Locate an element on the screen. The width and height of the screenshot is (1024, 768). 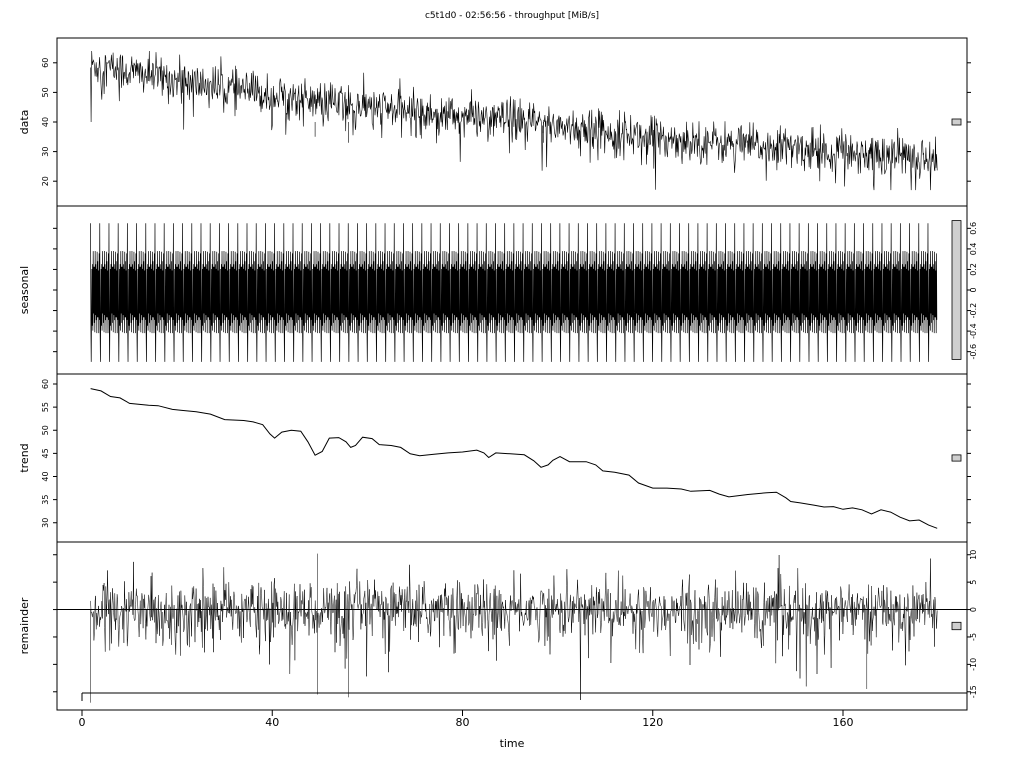
y-tick-label-data: 20 is located at coordinates (45, 181).